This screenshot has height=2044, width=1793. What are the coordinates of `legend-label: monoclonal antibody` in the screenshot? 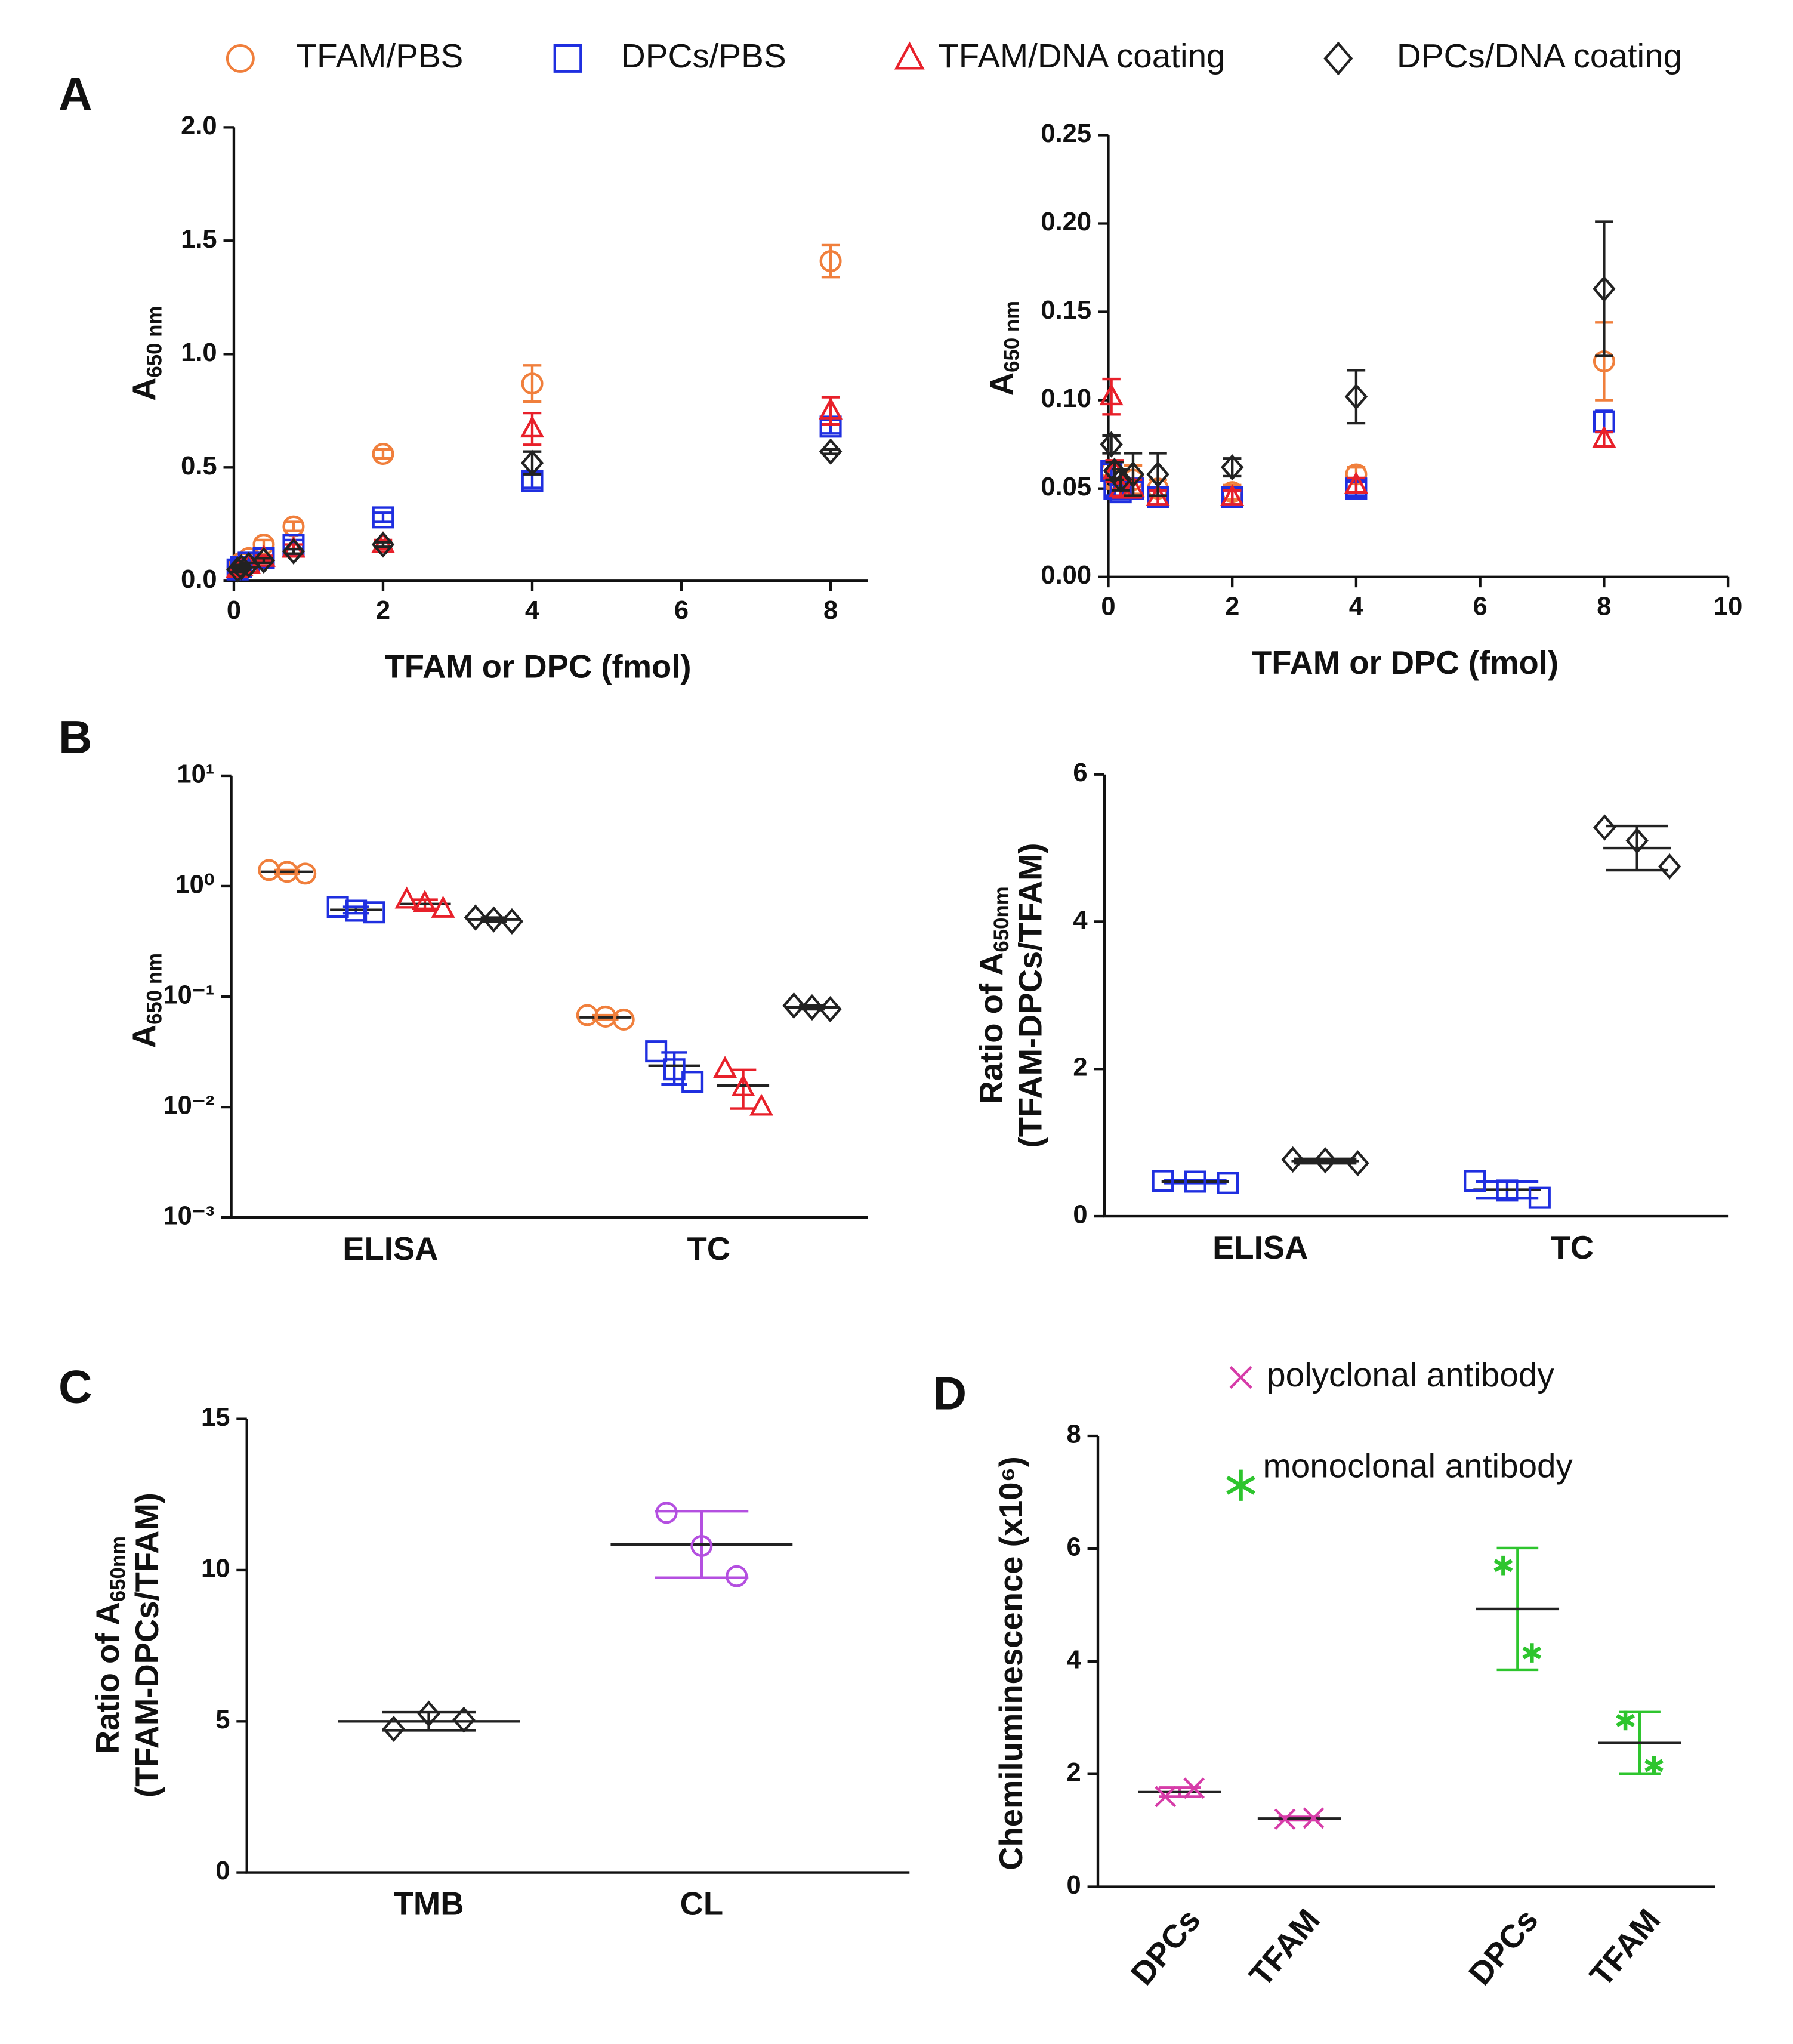 It's located at (1418, 1465).